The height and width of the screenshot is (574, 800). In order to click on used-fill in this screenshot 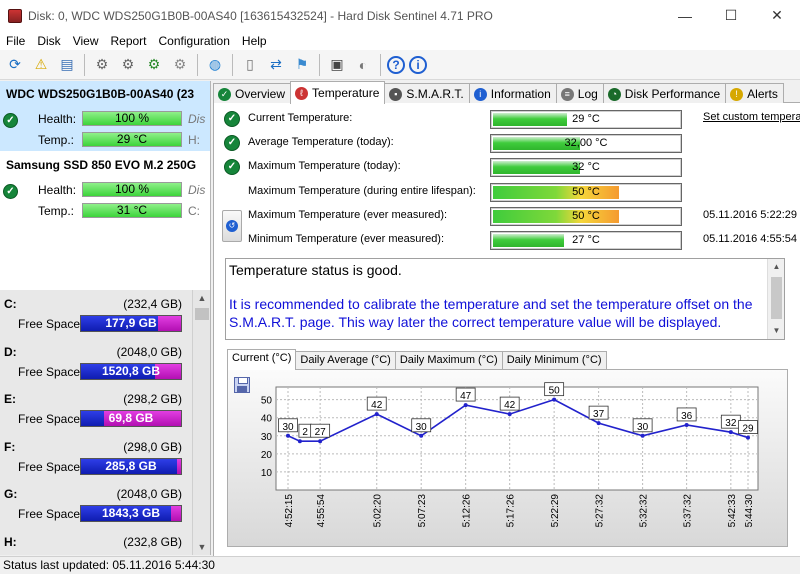, I will do `click(126, 513)`.